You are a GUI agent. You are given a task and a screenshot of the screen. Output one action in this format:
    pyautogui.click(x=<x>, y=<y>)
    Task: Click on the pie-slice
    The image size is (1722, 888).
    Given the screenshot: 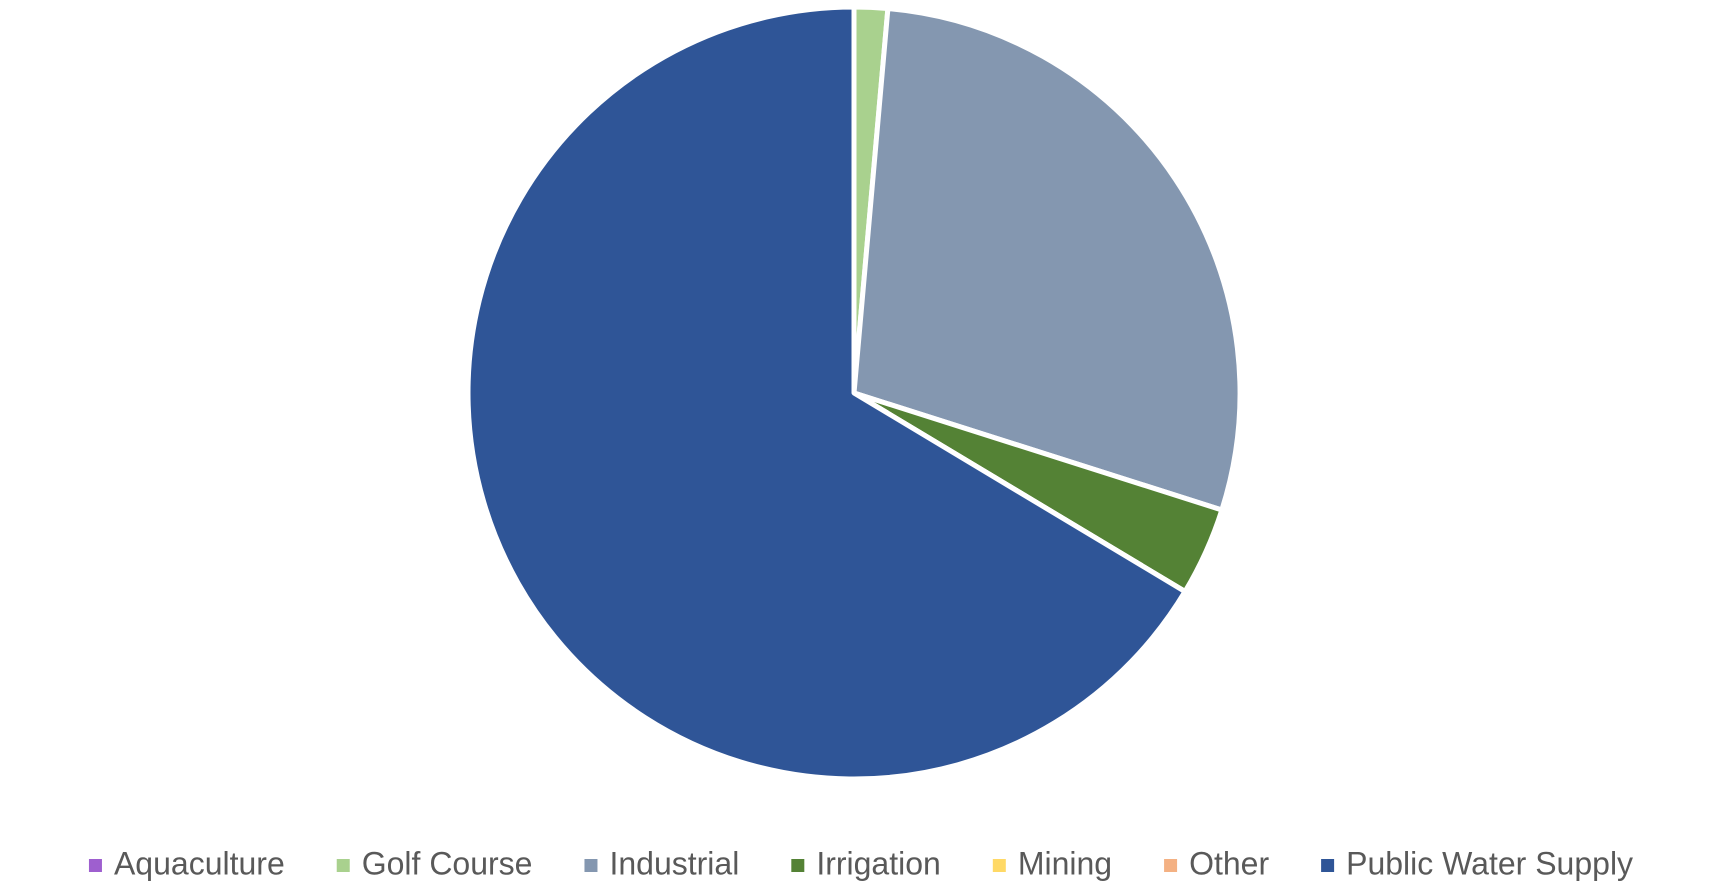 What is the action you would take?
    pyautogui.click(x=1047, y=259)
    